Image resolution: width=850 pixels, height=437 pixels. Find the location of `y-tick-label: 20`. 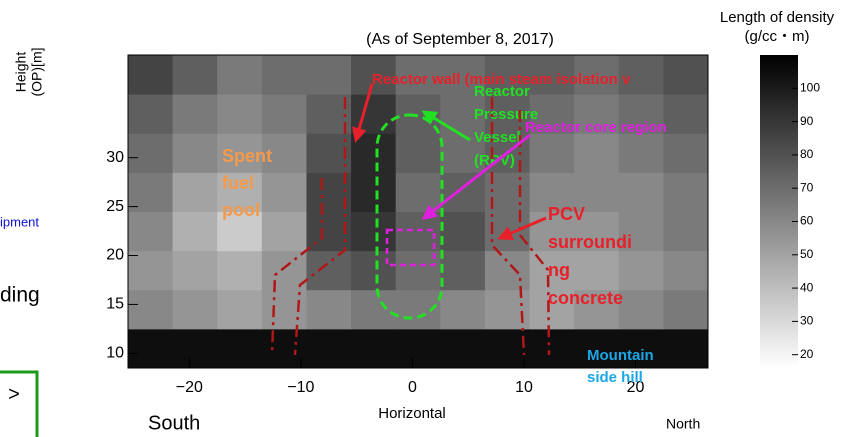

y-tick-label: 20 is located at coordinates (115, 255).